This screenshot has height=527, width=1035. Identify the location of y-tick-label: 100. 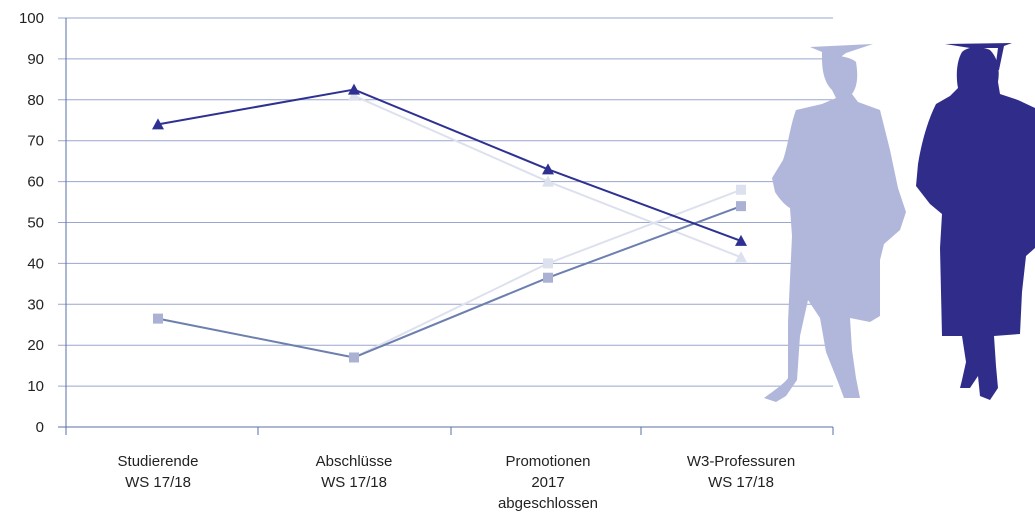
(31, 18).